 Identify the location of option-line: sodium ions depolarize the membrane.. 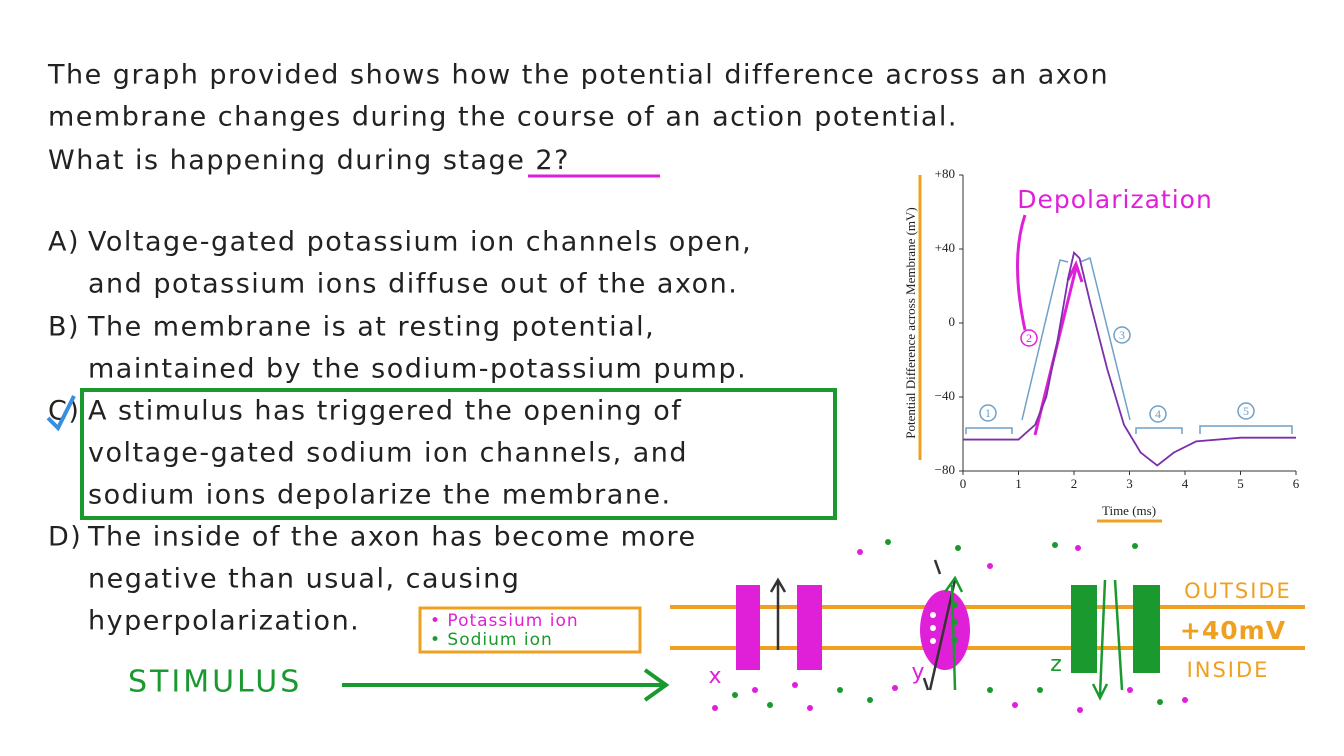
(380, 495).